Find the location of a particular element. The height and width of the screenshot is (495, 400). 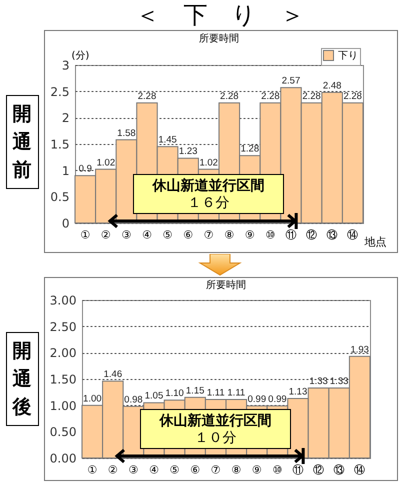

data-label: 1.13 is located at coordinates (298, 392).